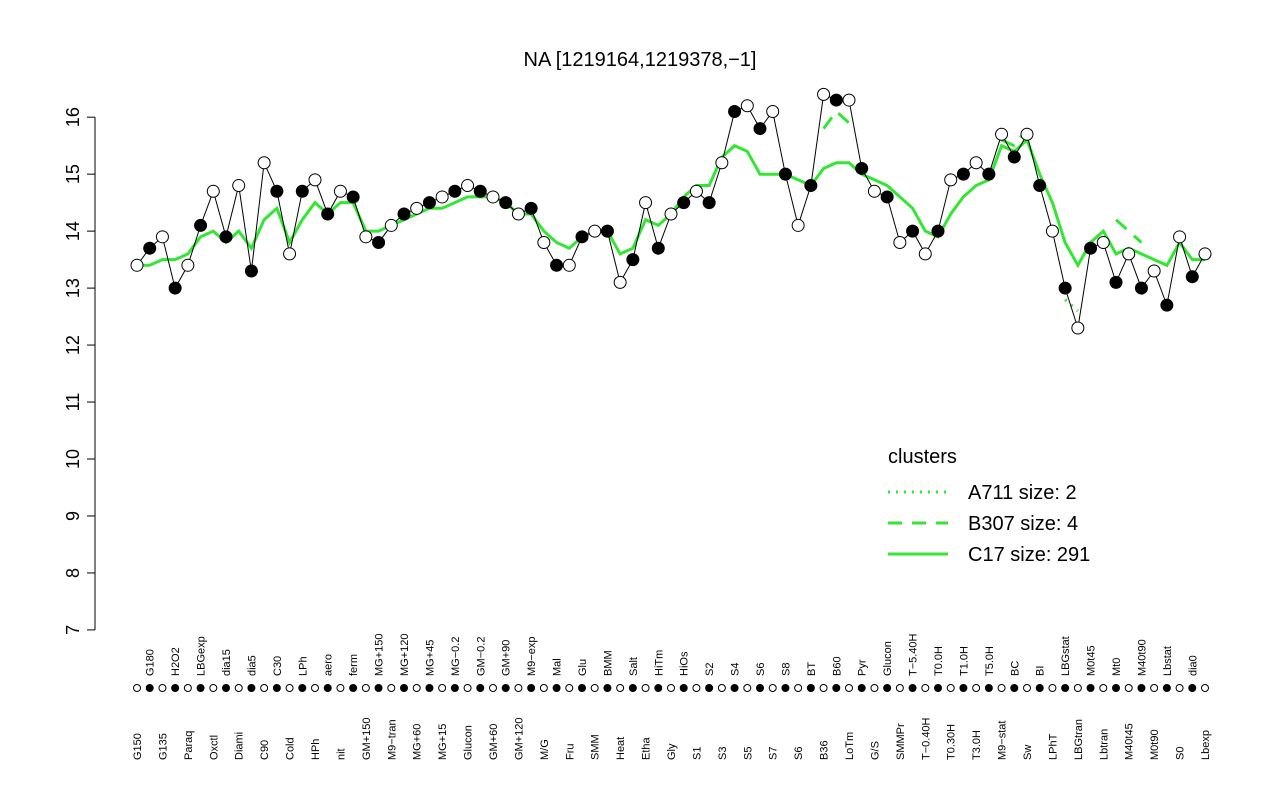 The width and height of the screenshot is (1280, 800). I want to click on legend-label: C17 size: 291, so click(1029, 555).